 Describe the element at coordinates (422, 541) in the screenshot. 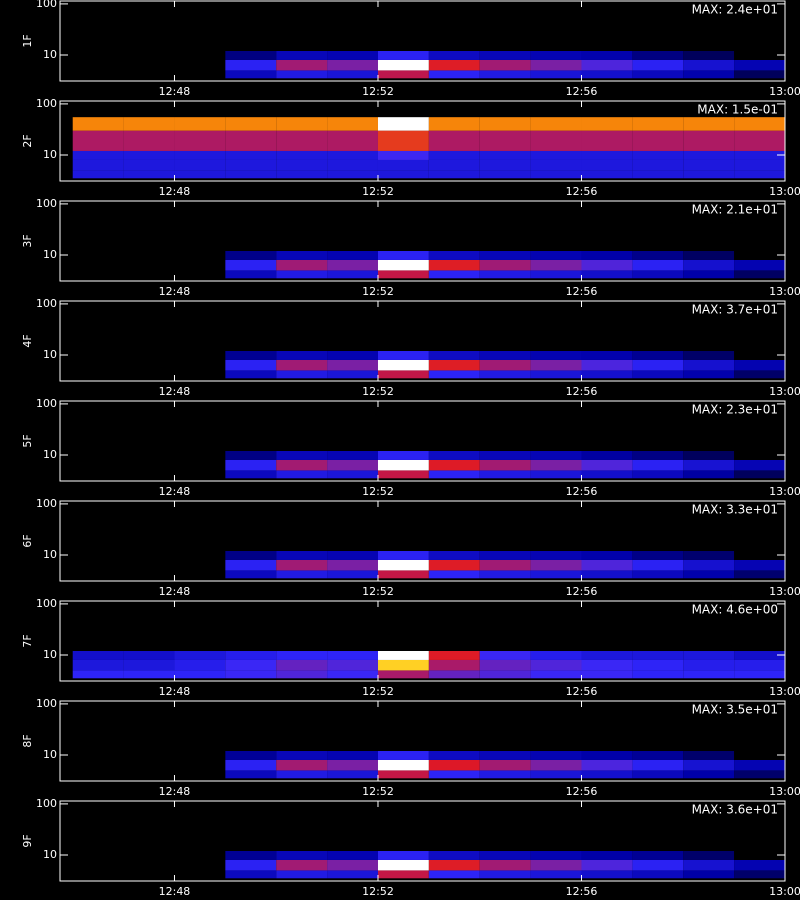

I see `plot-frame` at that location.